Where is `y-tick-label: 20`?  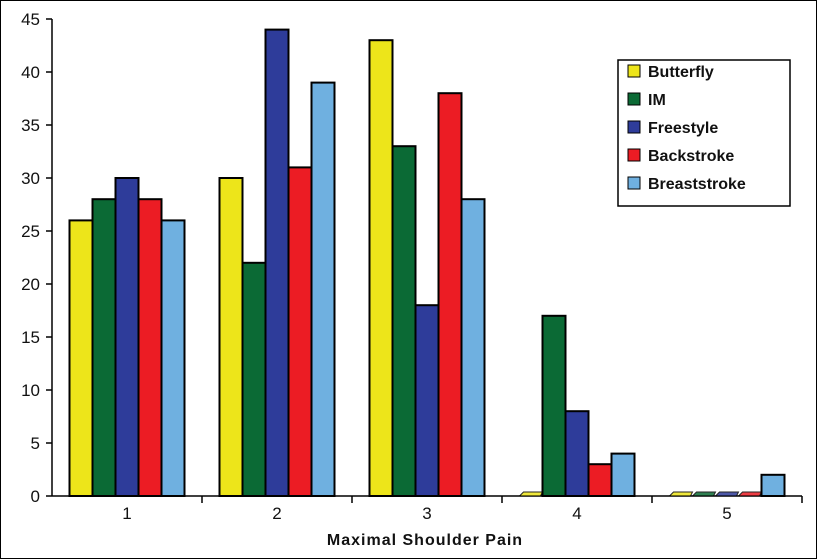
y-tick-label: 20 is located at coordinates (30, 284).